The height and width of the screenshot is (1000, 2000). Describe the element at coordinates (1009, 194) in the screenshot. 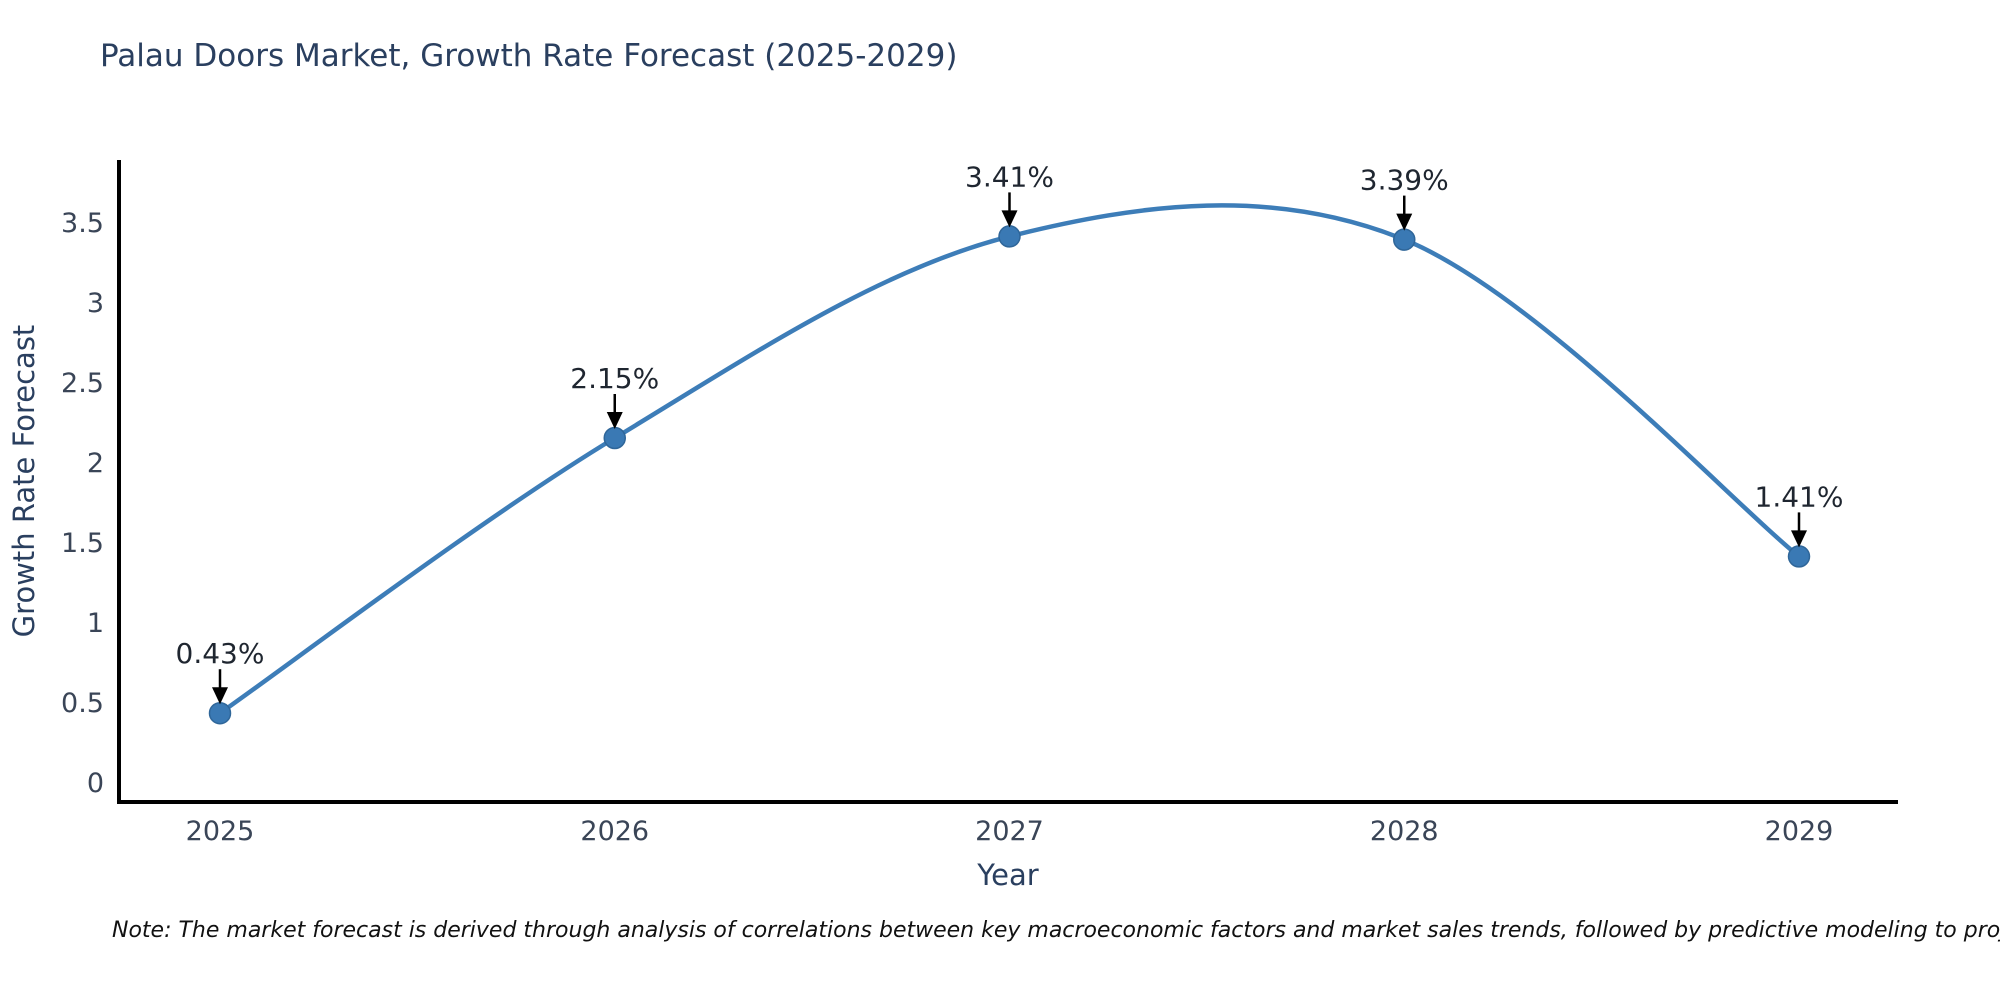

I see `point-annotation: 3.41%` at that location.